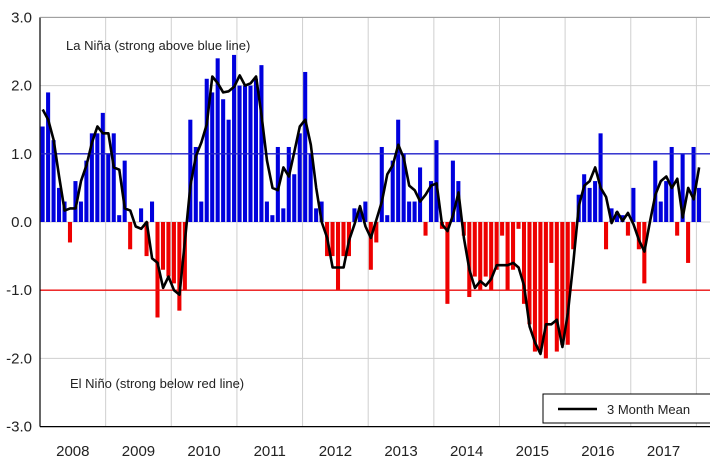  I want to click on x-tick-label: 2013, so click(400, 451).